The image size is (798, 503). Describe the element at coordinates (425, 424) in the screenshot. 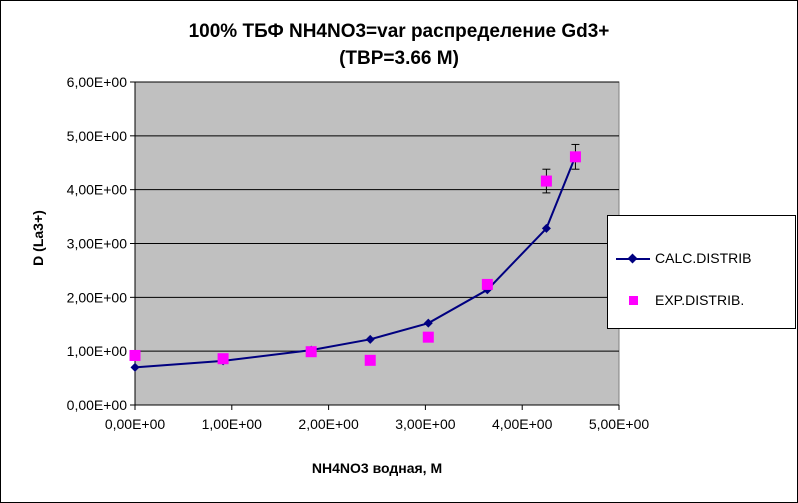

I see `x-tick-label: 3,00E+00` at that location.